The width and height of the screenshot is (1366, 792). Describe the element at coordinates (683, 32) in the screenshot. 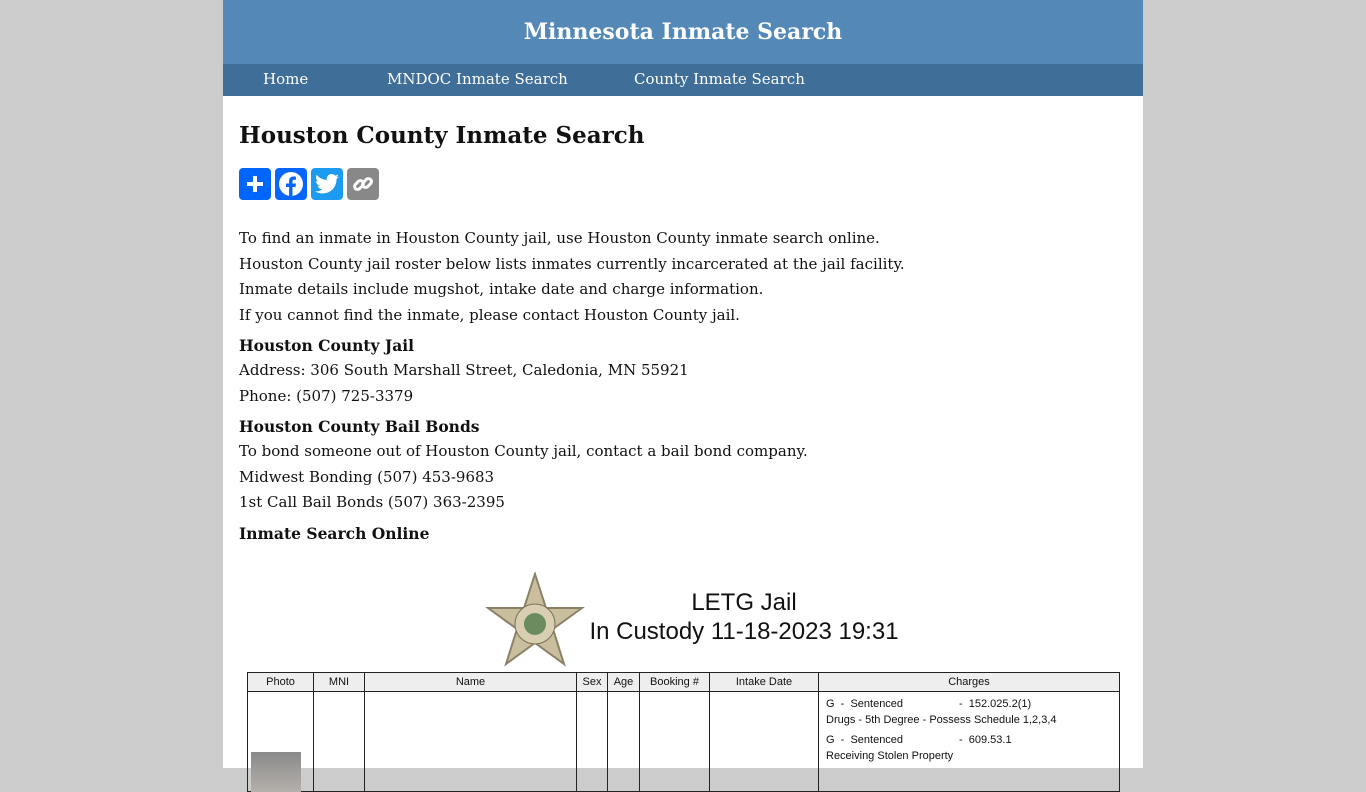

I see `site-title: Minnesota Inmate Search` at that location.